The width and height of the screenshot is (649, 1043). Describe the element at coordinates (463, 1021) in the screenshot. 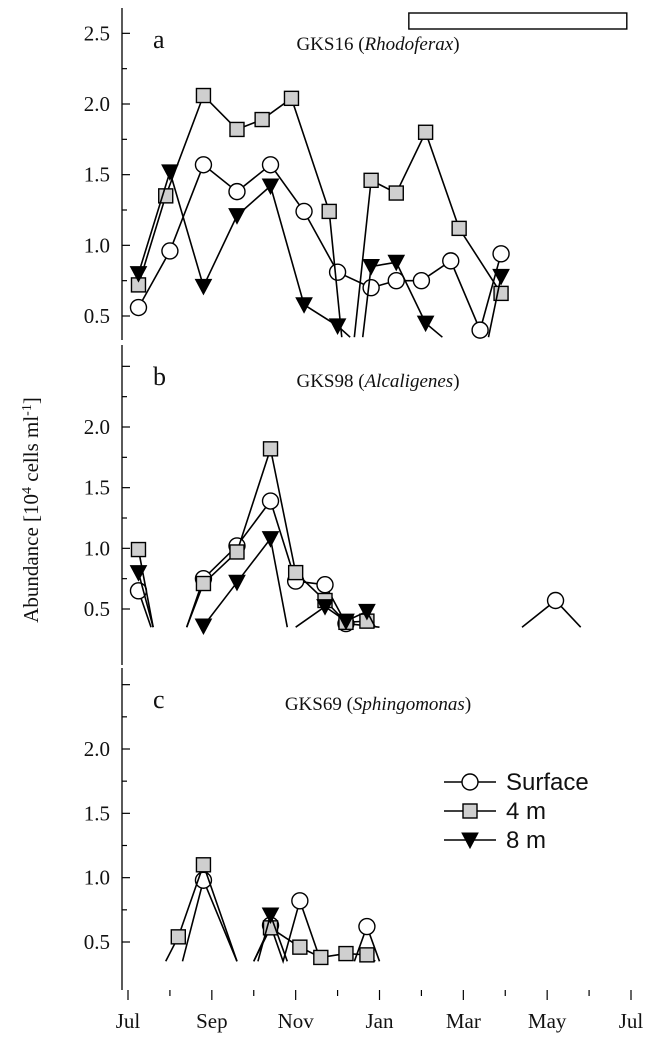

I see `x-tick-label: Mar` at that location.